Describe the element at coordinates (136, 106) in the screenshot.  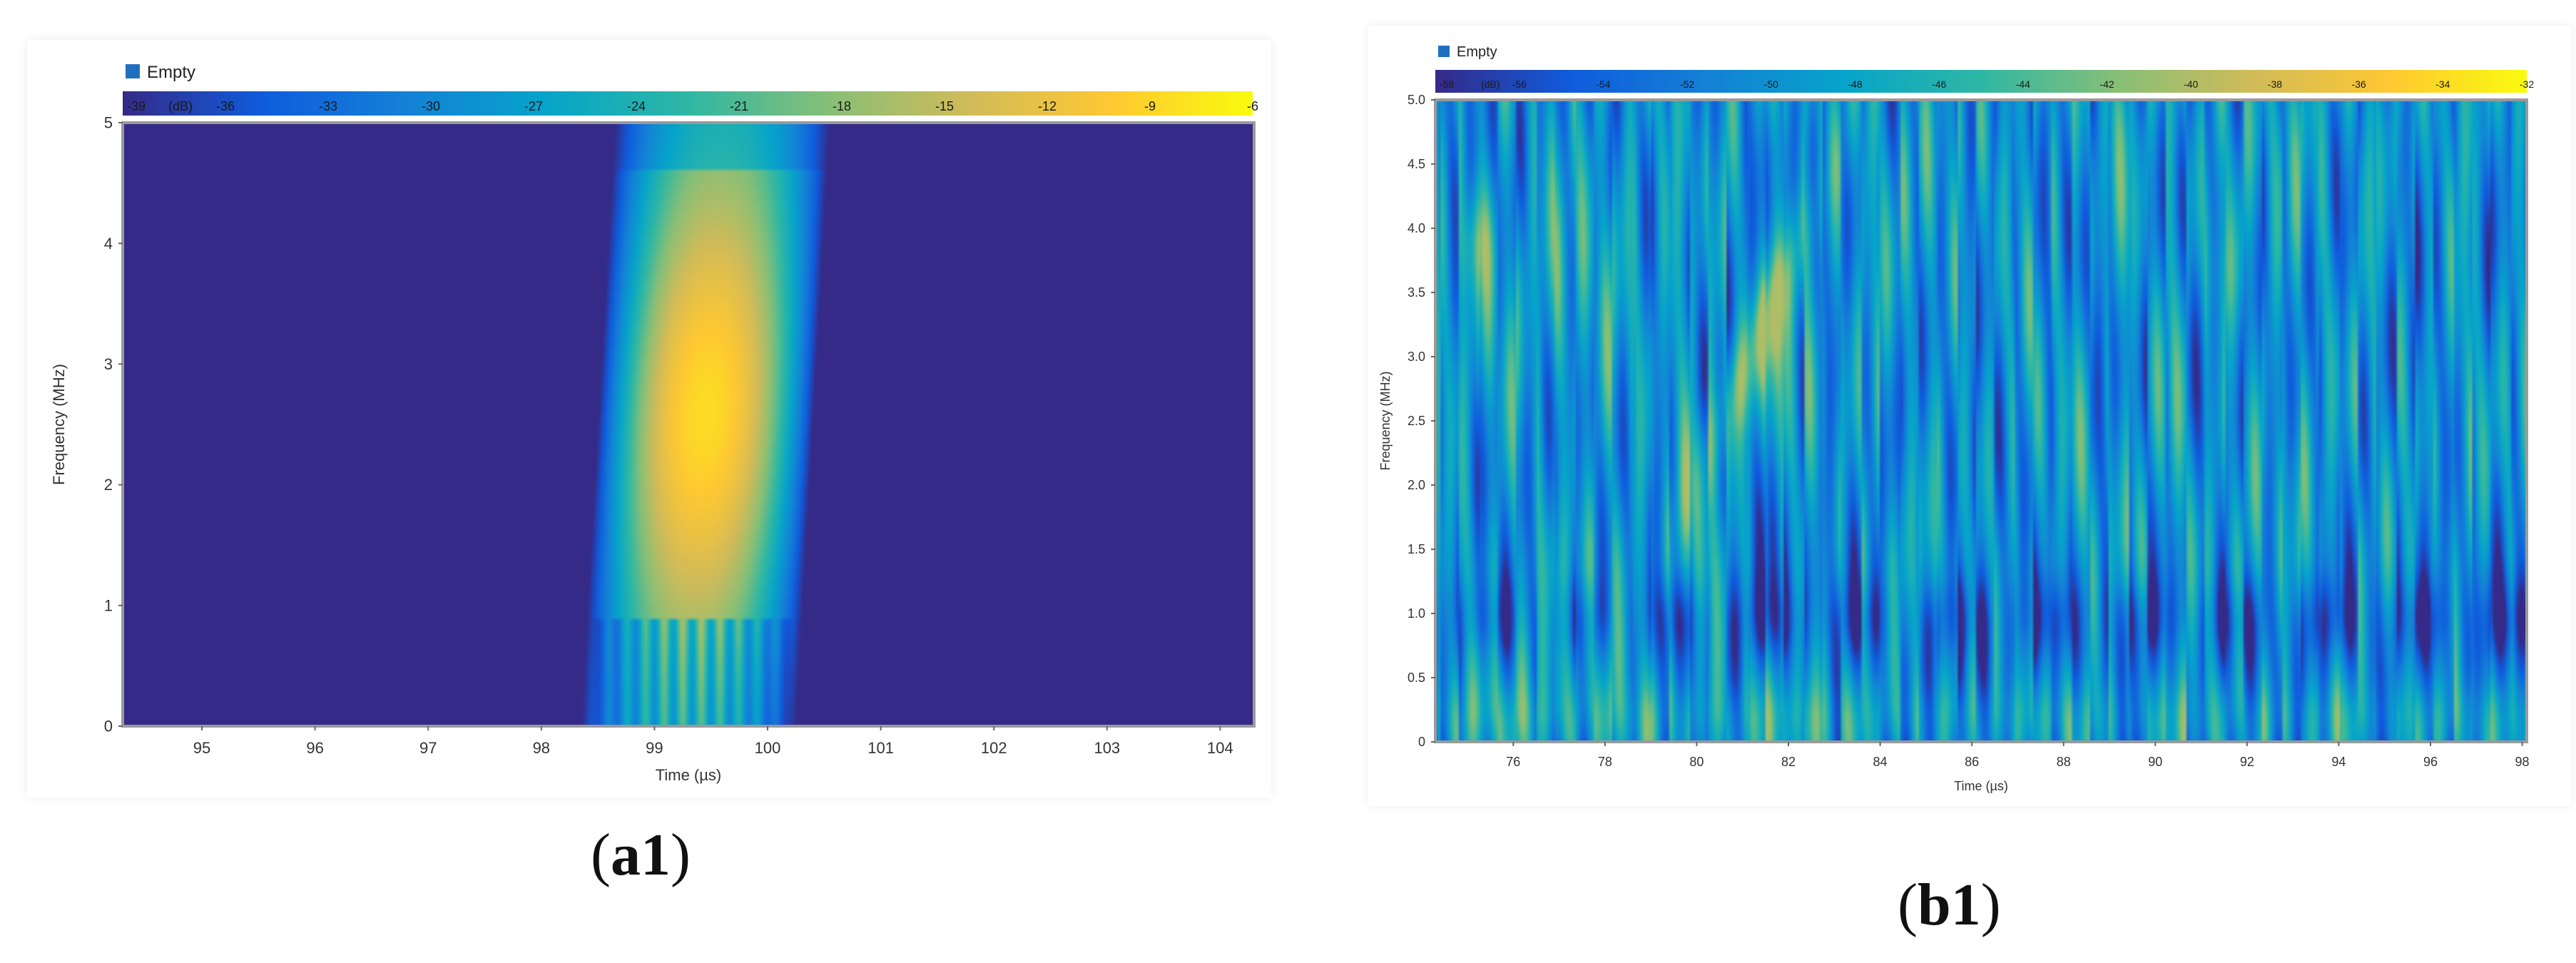
I see `colorbar-tick-label: -39` at that location.